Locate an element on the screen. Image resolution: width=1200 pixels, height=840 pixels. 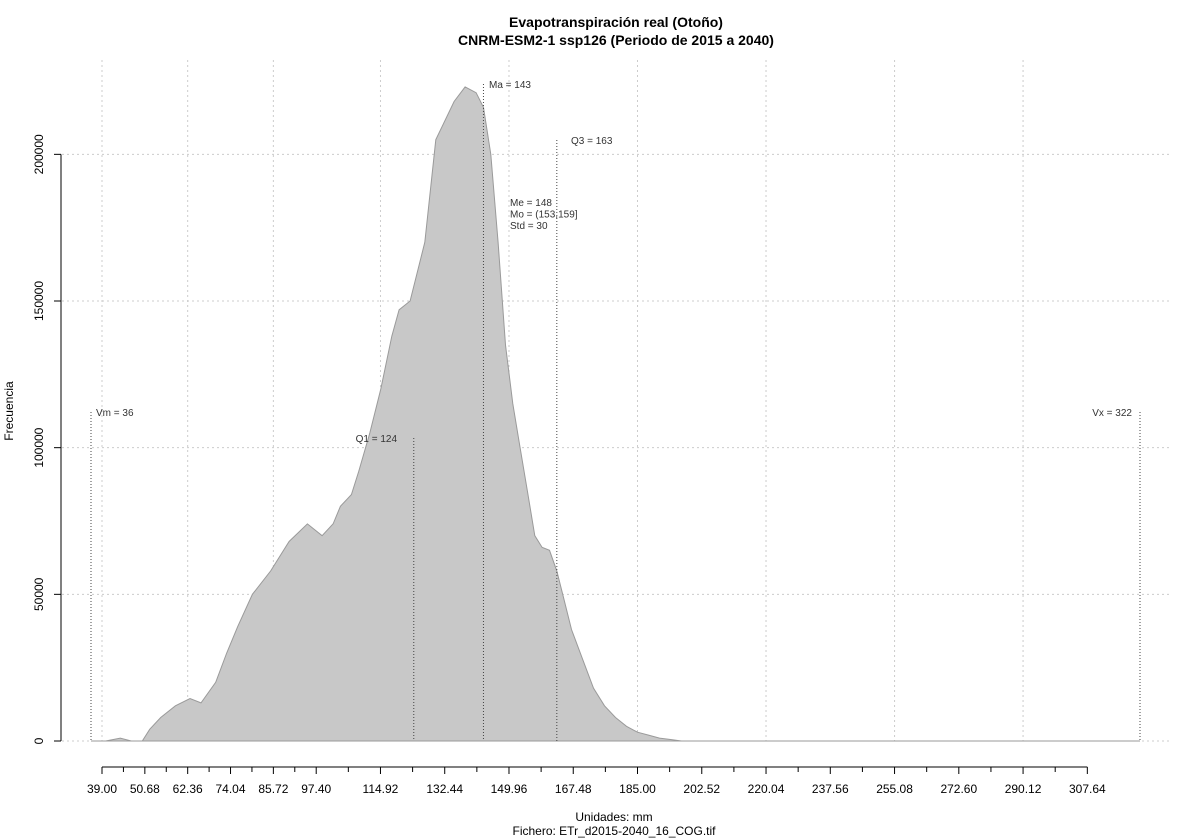
x-tick-label: 202.52 is located at coordinates (701, 789).